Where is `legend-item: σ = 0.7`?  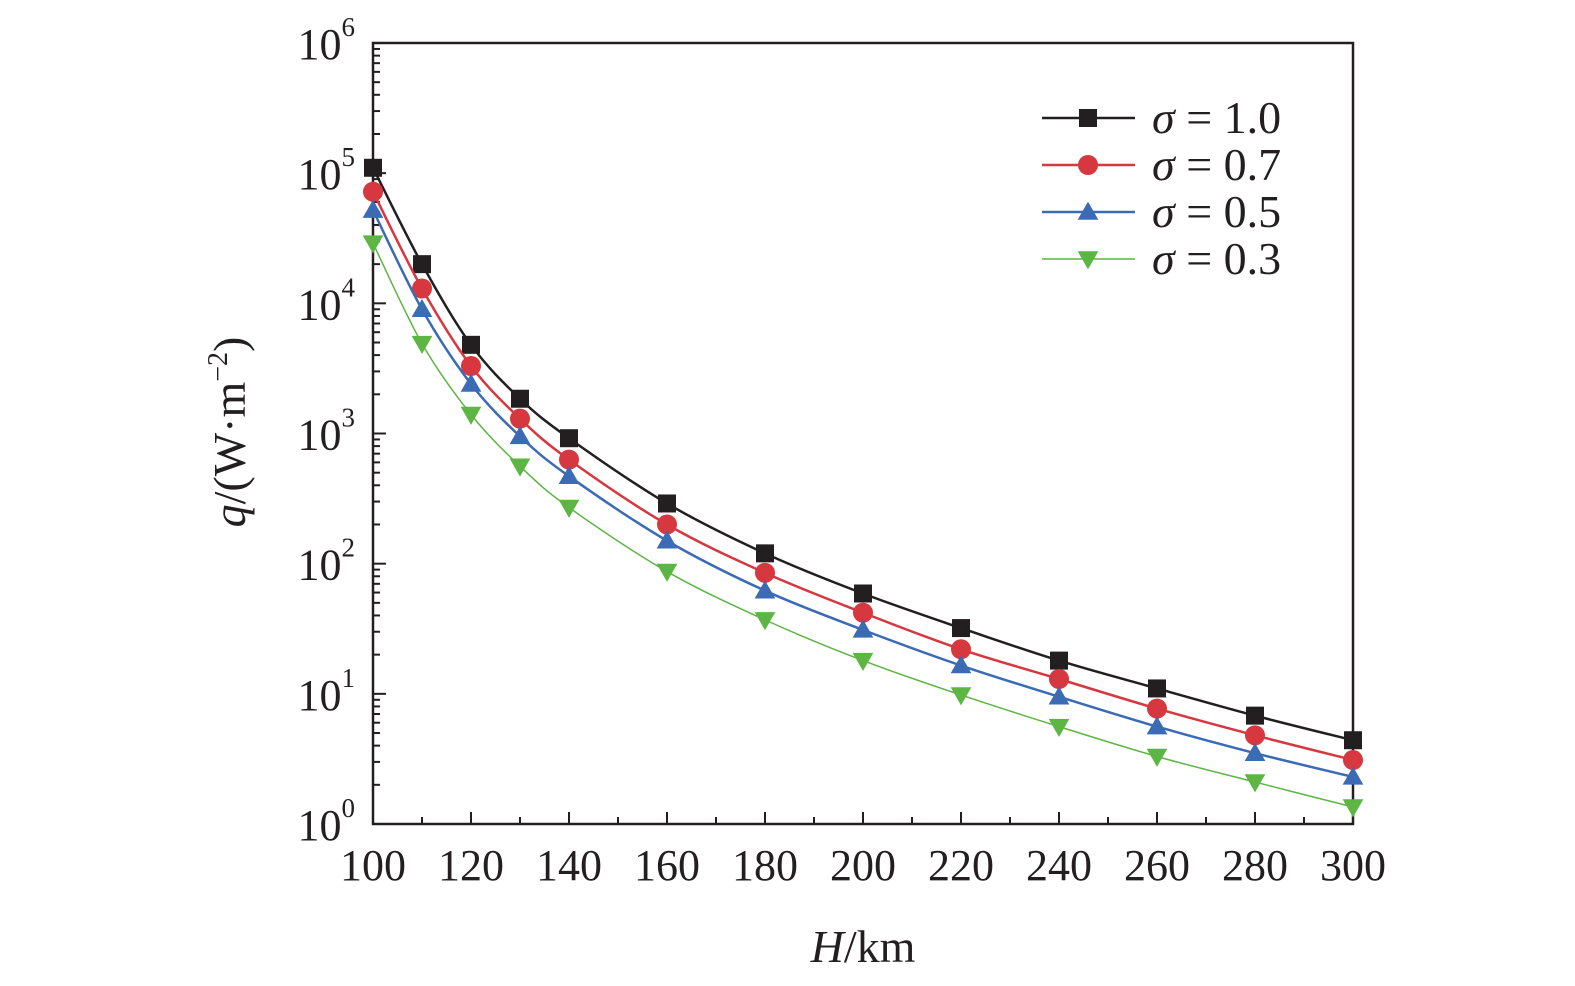
legend-item: σ = 0.7 is located at coordinates (1161, 164).